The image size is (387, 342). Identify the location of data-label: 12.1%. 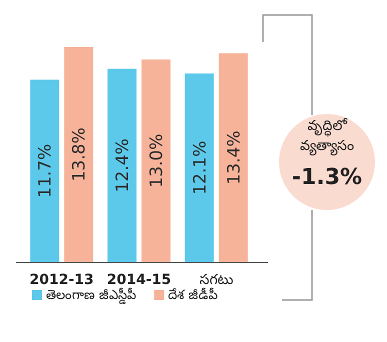
(200, 167).